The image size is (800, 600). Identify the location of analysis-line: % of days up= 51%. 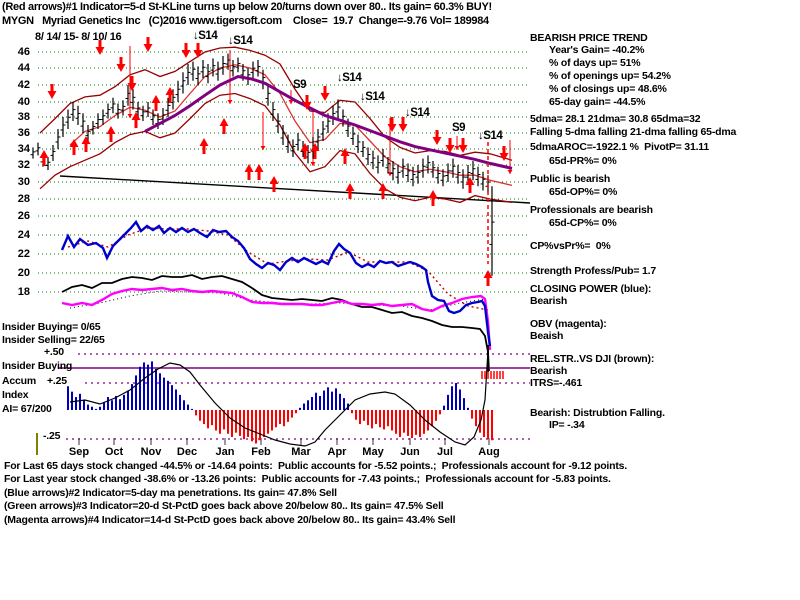
(595, 63).